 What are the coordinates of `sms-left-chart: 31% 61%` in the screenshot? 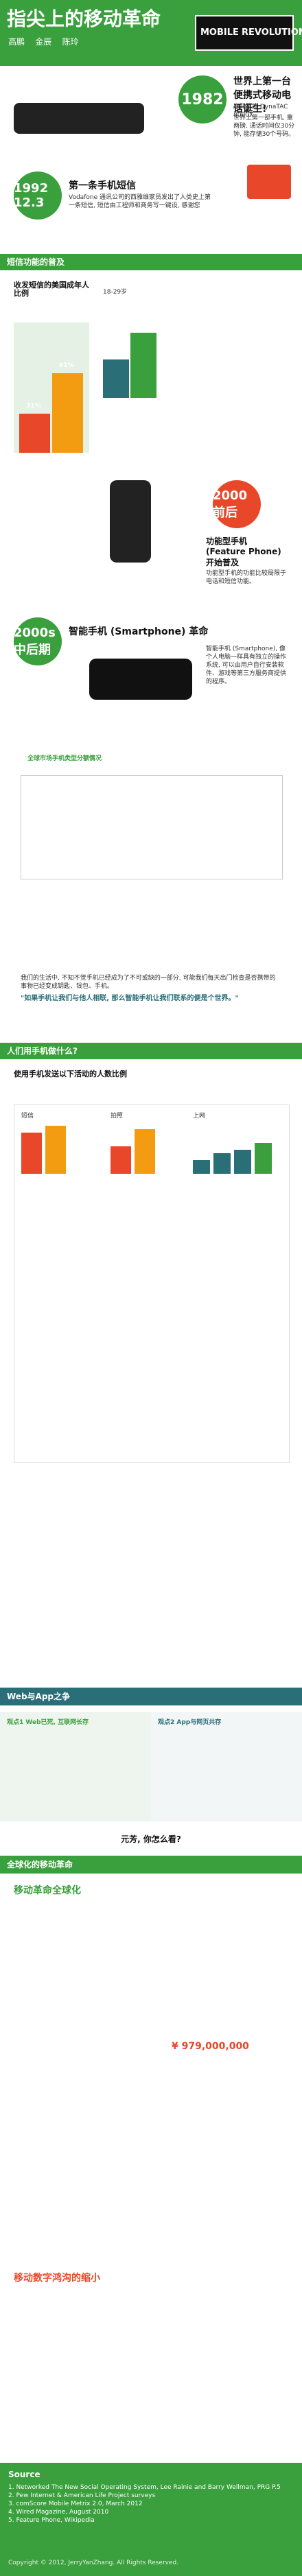 It's located at (51, 387).